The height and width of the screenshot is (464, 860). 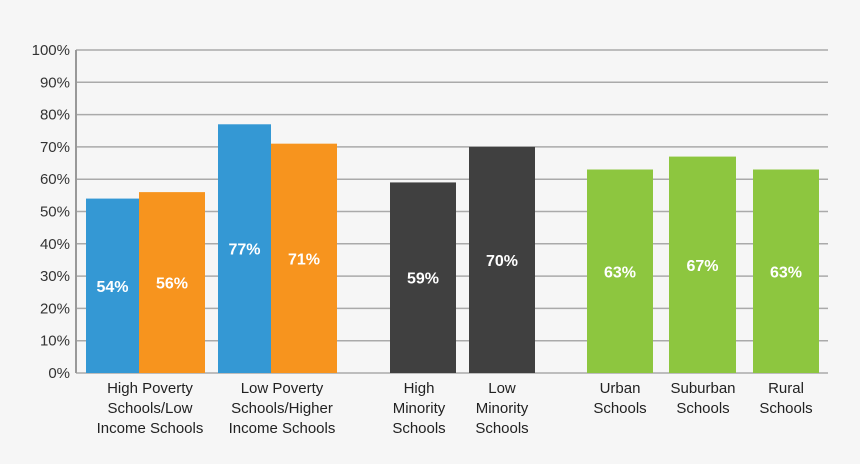 I want to click on y-tick-label: 20%, so click(x=55, y=308).